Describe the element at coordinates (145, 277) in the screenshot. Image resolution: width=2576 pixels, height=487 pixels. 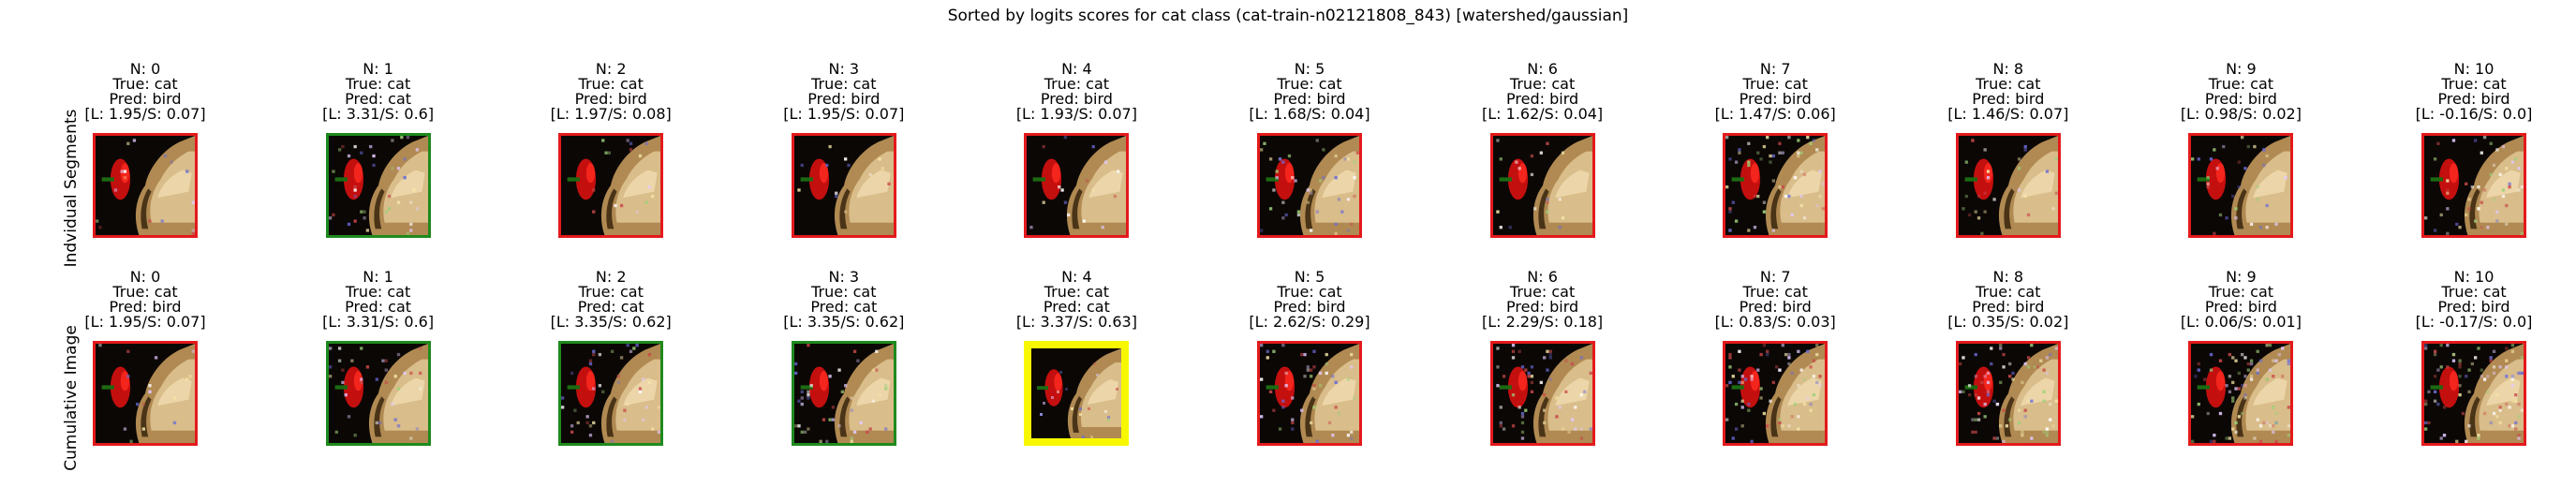
I see `step-label: N: 0` at that location.